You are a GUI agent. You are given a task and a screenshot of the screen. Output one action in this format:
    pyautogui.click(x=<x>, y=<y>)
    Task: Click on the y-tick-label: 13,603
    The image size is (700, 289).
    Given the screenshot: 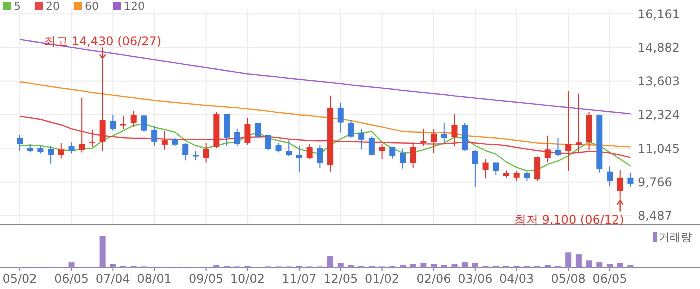 What is the action you would take?
    pyautogui.click(x=659, y=81)
    